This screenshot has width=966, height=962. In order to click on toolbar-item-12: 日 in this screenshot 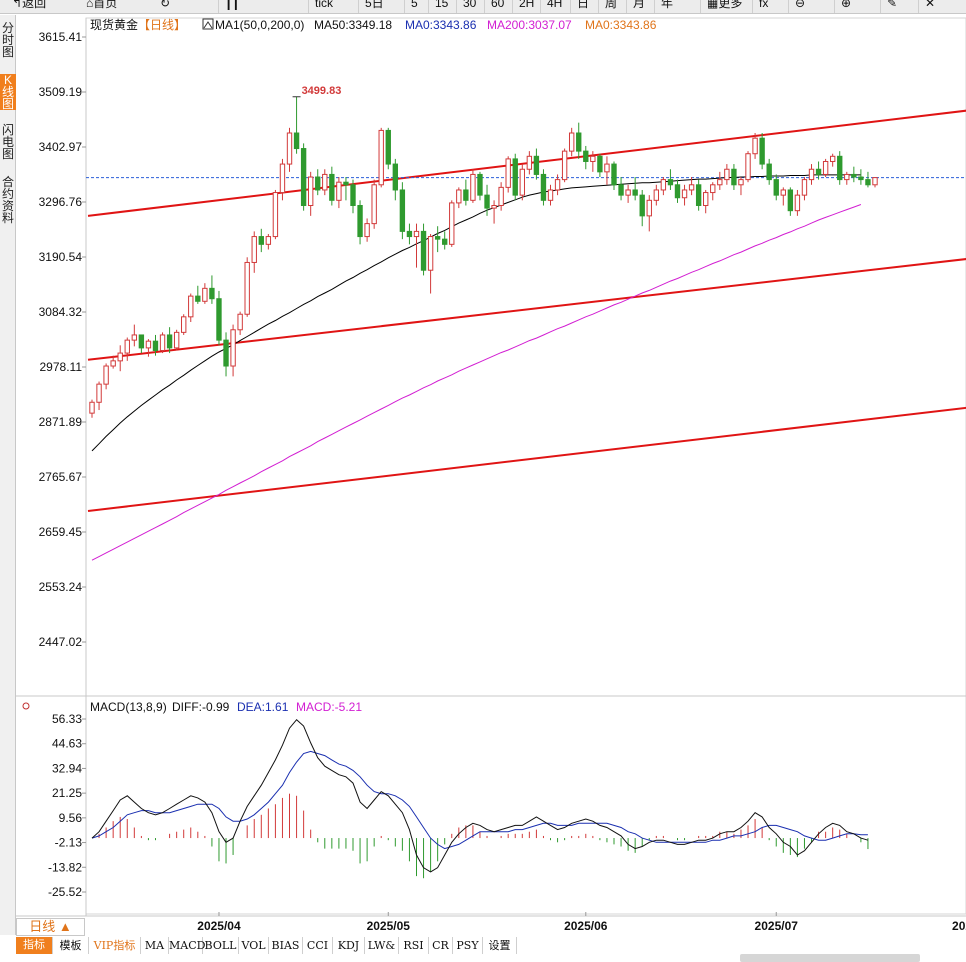, I will do `click(582, 6)`.